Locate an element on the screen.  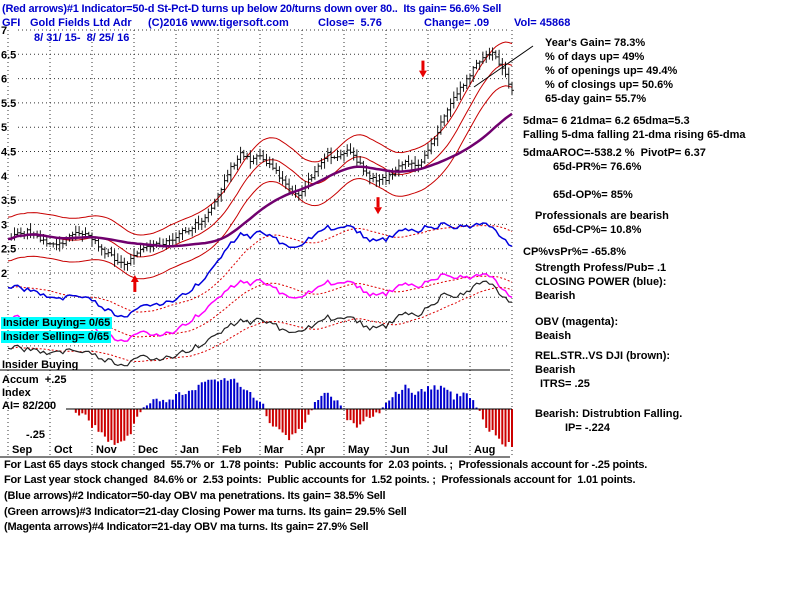
insider-buying-label: Insider Buying is located at coordinates (40, 365).